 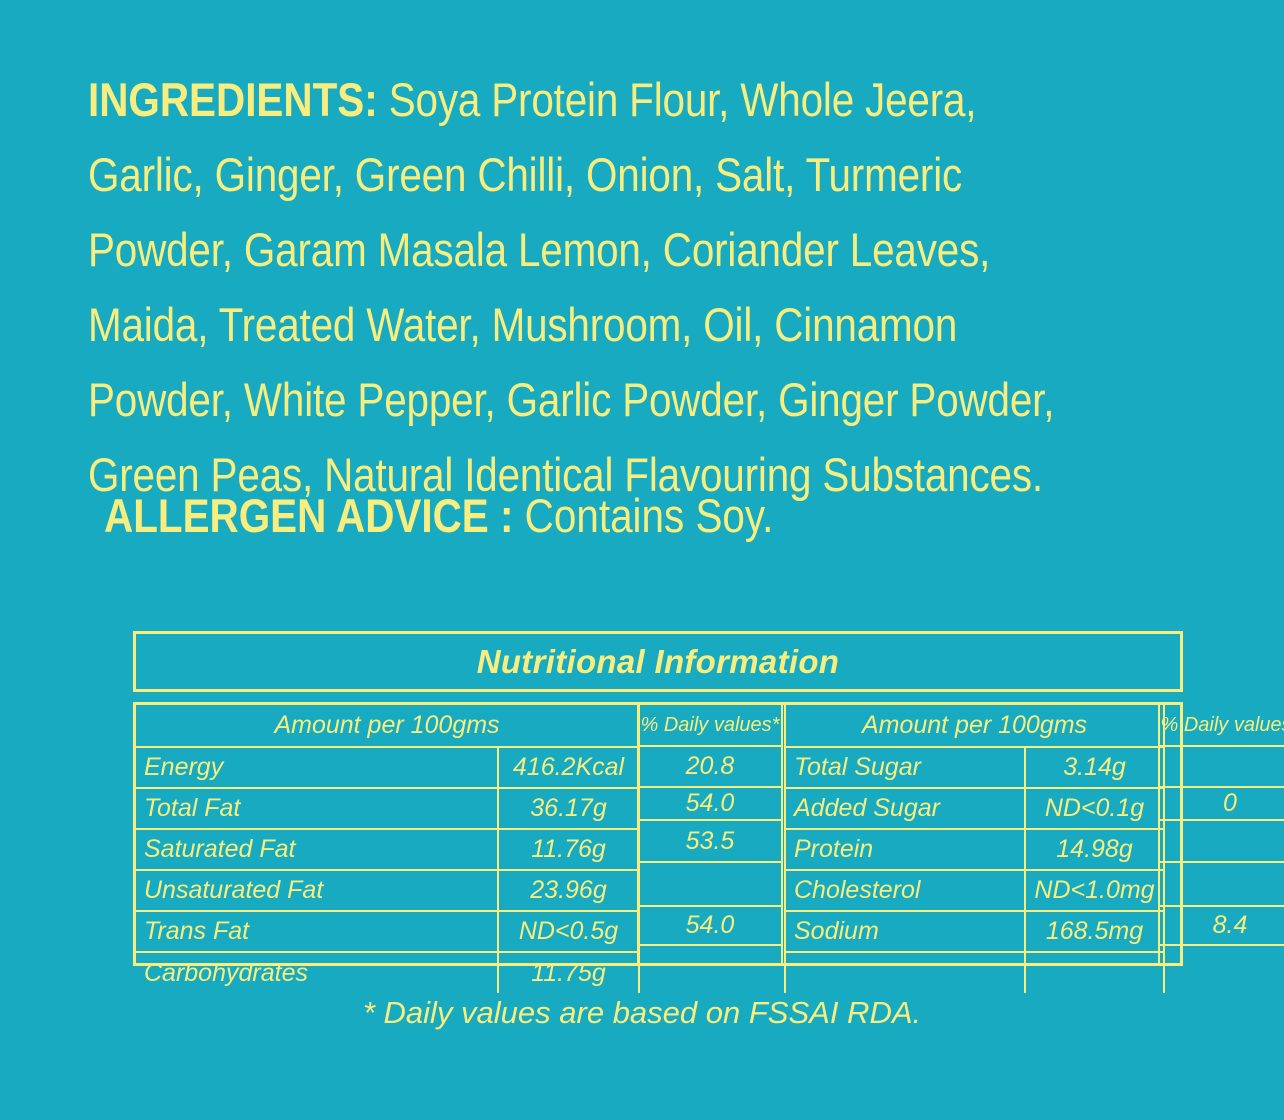 I want to click on header-dv-right-spacer, so click(x=1224, y=726).